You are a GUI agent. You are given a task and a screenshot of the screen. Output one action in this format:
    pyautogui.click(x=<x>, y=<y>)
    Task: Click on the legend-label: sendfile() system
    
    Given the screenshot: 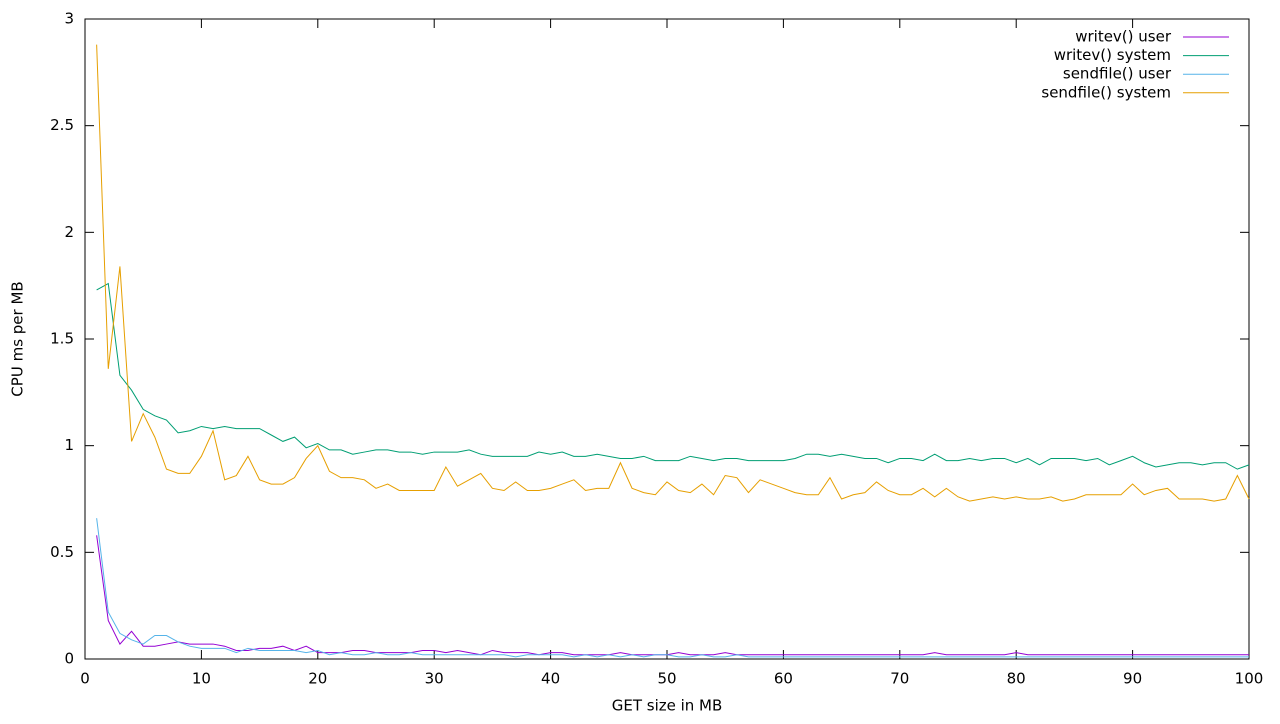 What is the action you would take?
    pyautogui.click(x=1106, y=92)
    